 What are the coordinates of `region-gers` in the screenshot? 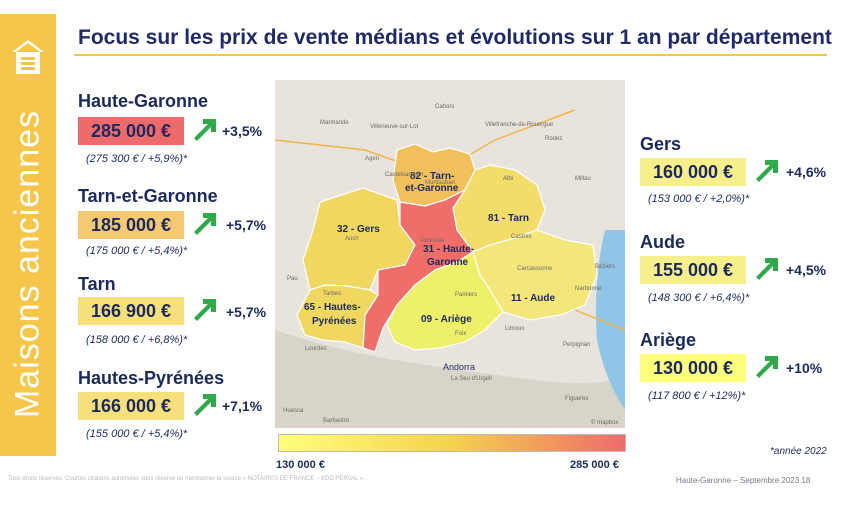 It's located at (359, 239).